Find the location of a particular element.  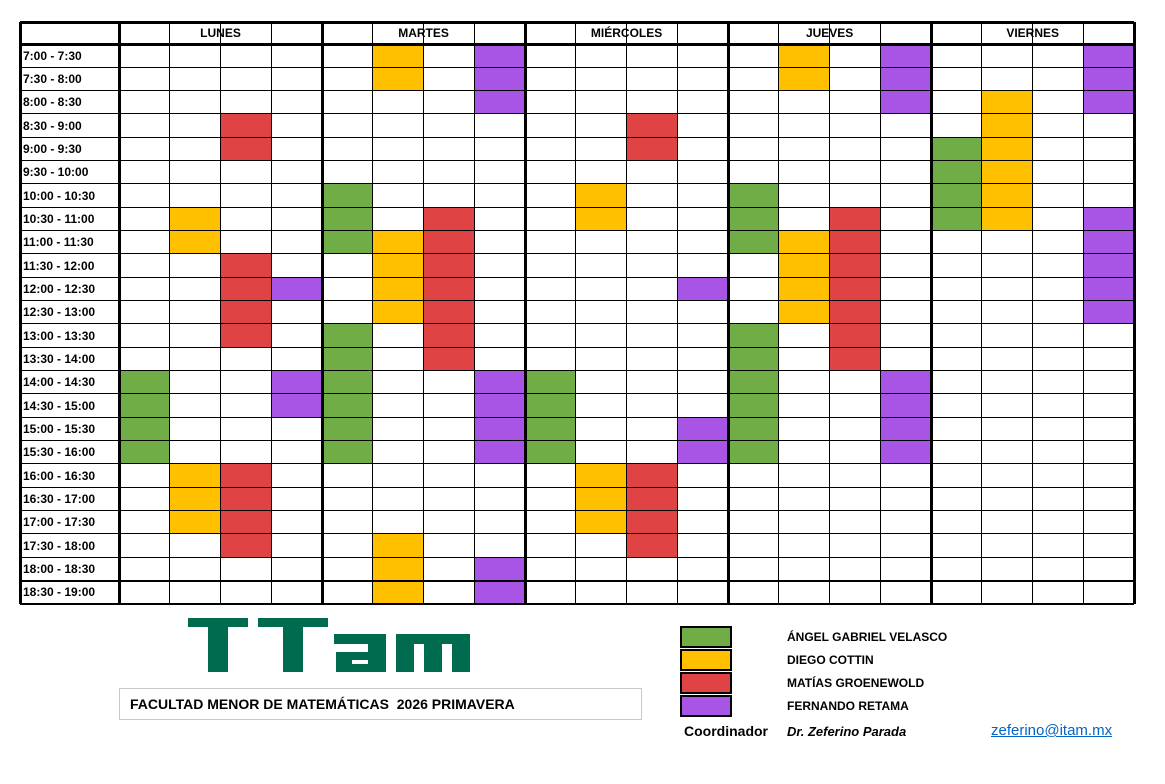

time-slot-label: 12:30 - 13:00 is located at coordinates (59, 312).